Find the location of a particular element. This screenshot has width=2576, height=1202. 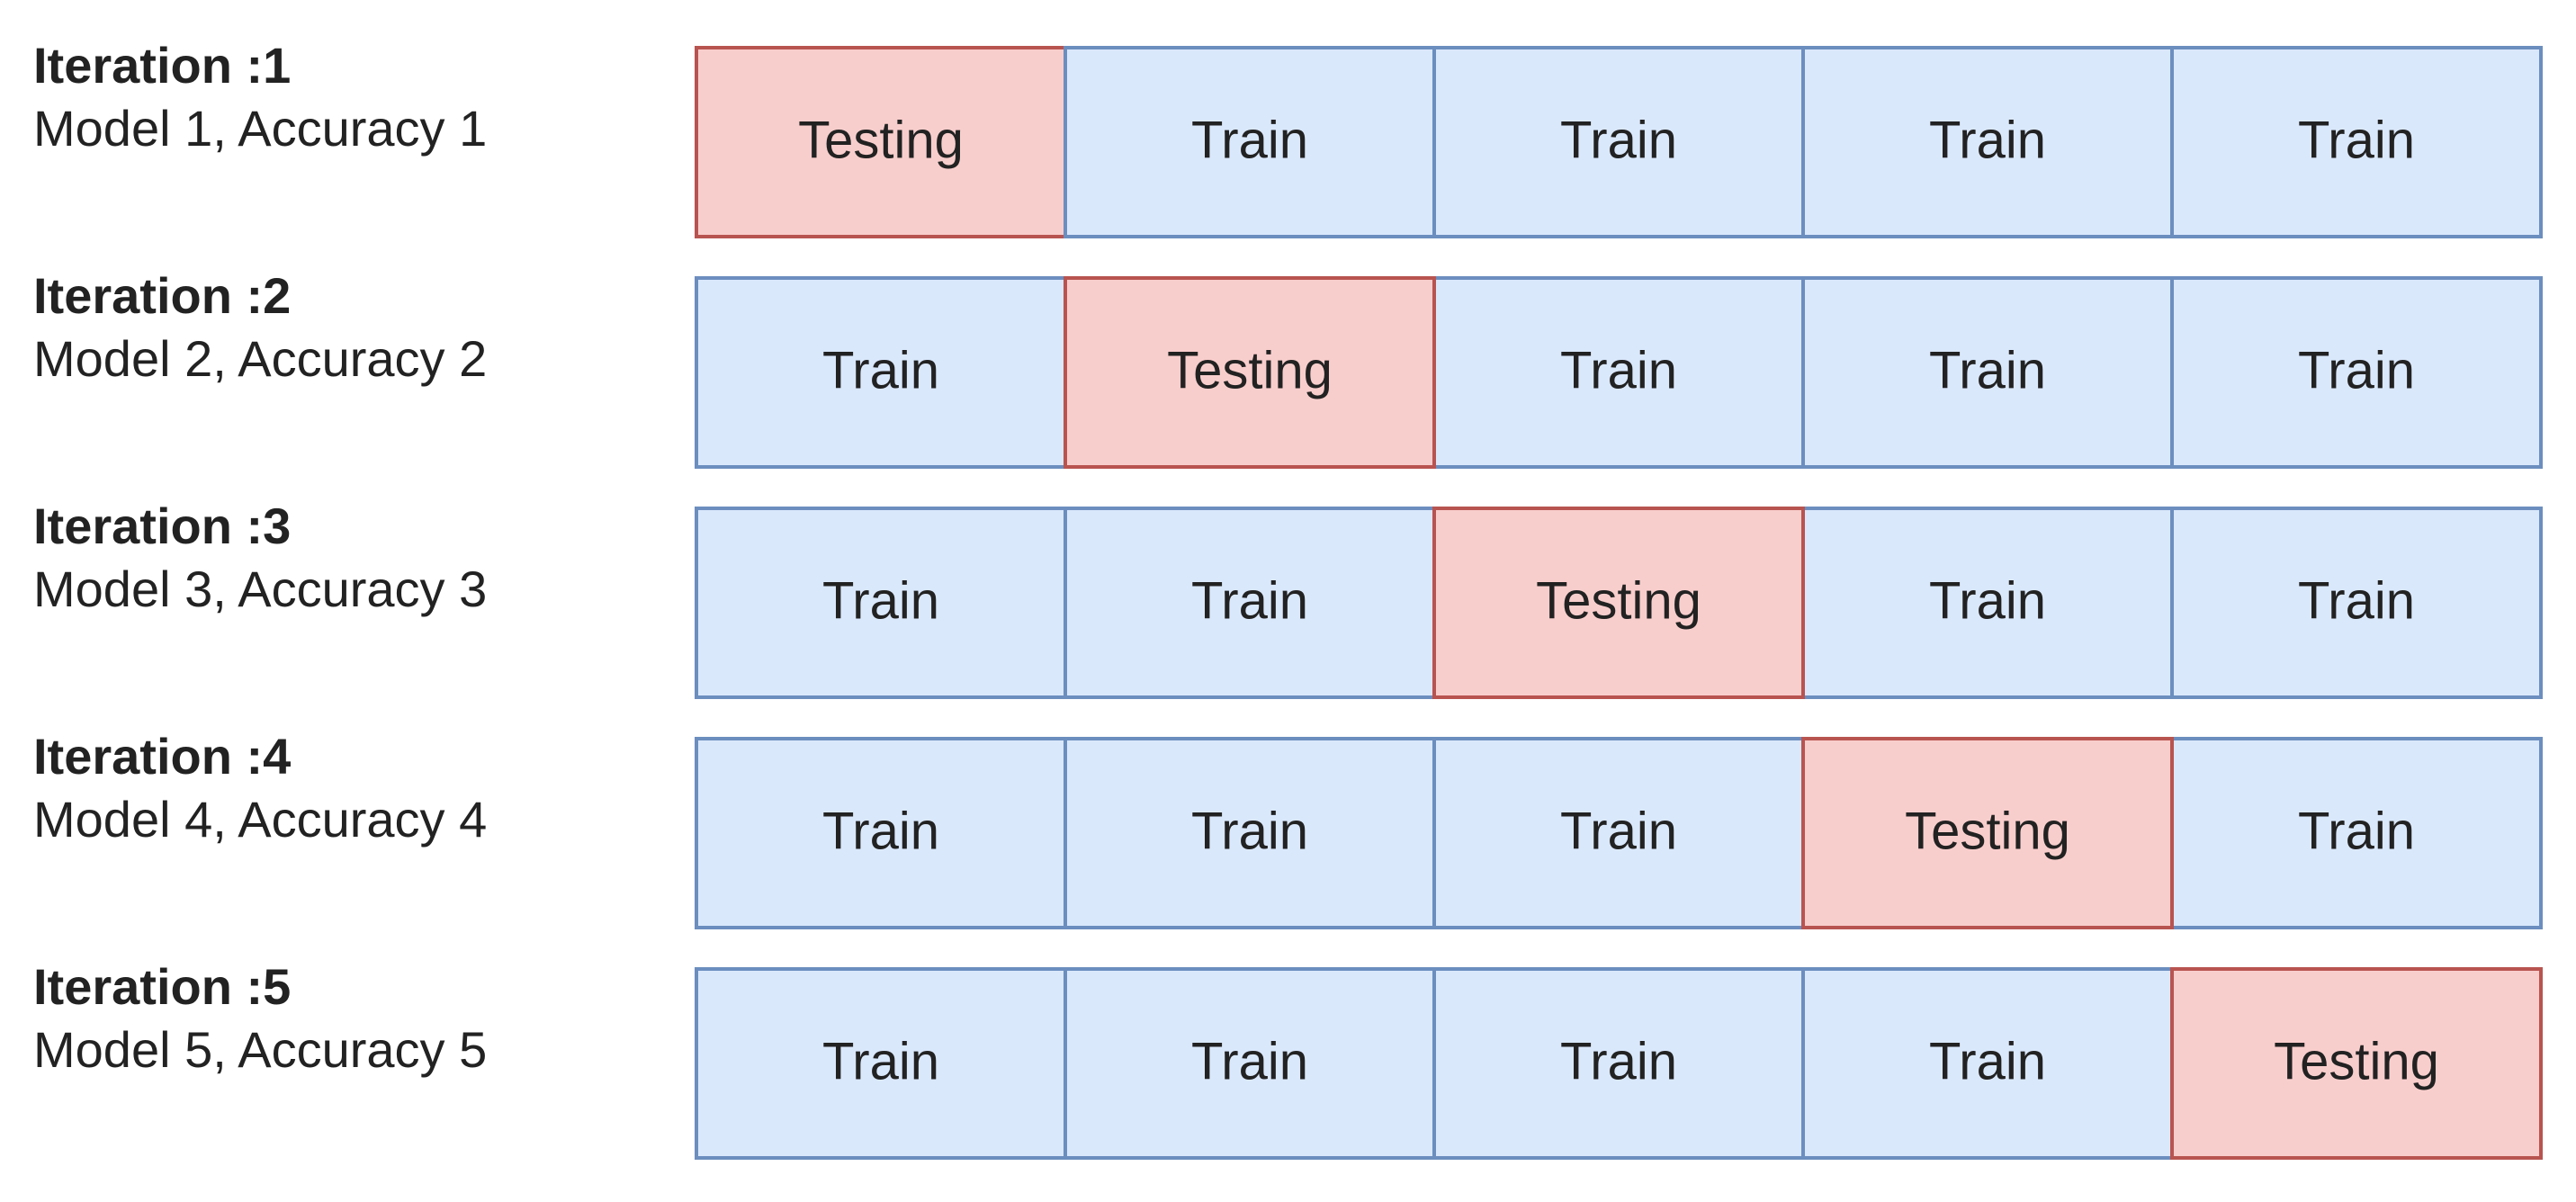

iteration-subtitle: Model 5, Accuracy 5 is located at coordinates (260, 1049).